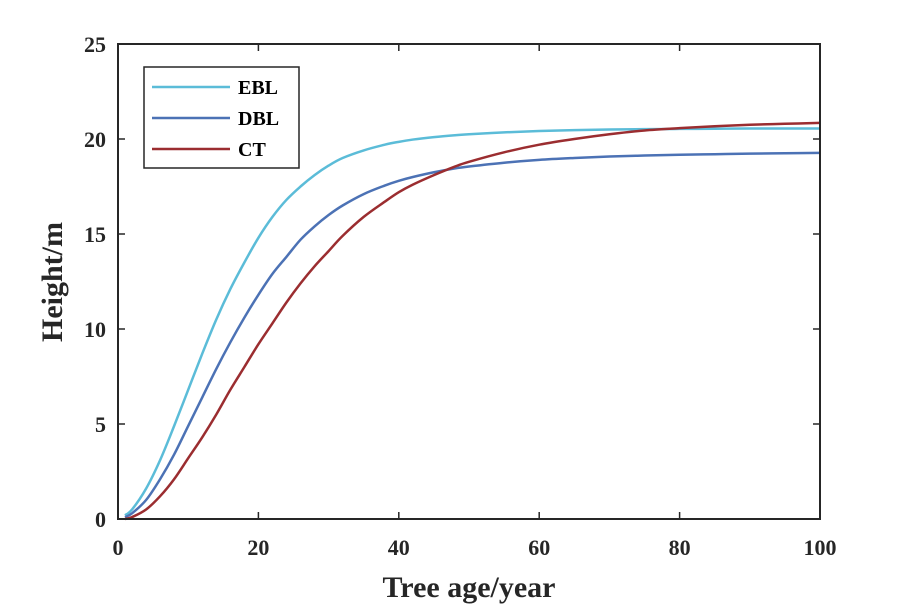 The width and height of the screenshot is (907, 605). What do you see at coordinates (95, 329) in the screenshot?
I see `y-tick-label: 10` at bounding box center [95, 329].